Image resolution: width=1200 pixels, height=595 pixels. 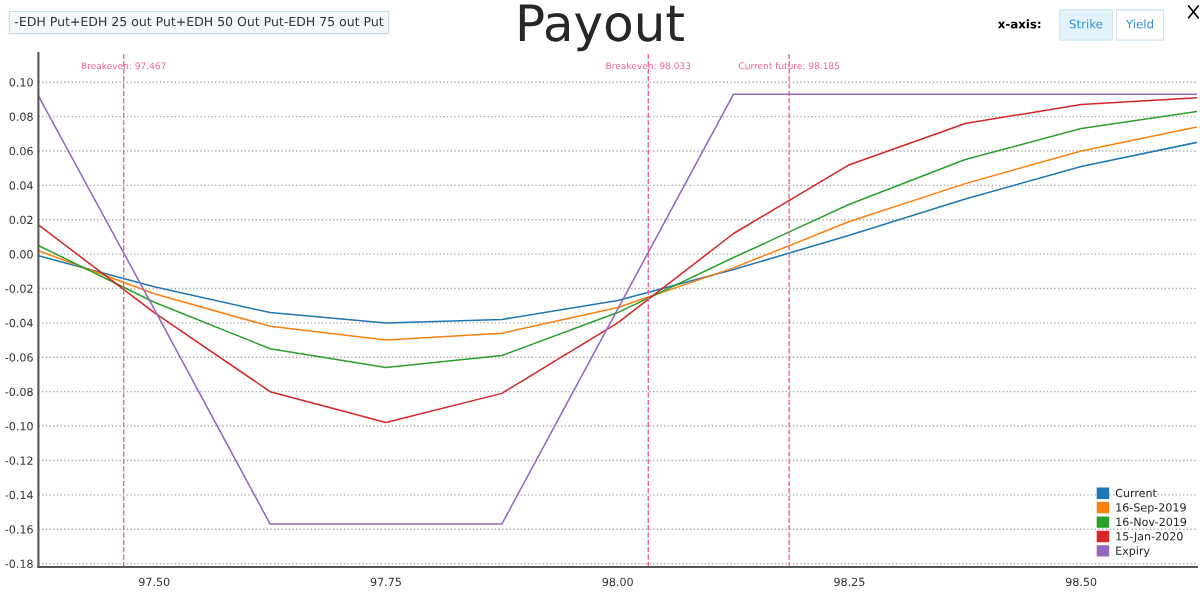 What do you see at coordinates (19, 392) in the screenshot?
I see `y-tick-label: -0.08` at bounding box center [19, 392].